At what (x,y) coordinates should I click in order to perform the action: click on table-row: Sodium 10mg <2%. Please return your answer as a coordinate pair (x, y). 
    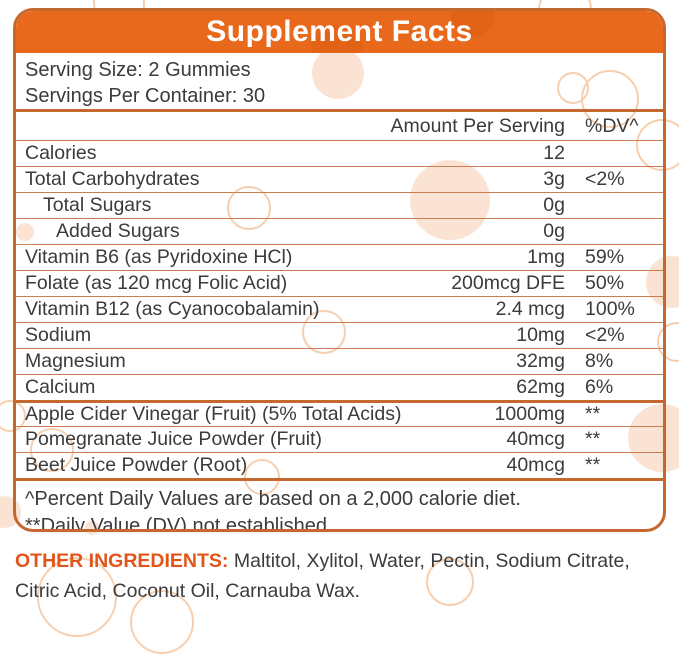
    Looking at the image, I should click on (339, 335).